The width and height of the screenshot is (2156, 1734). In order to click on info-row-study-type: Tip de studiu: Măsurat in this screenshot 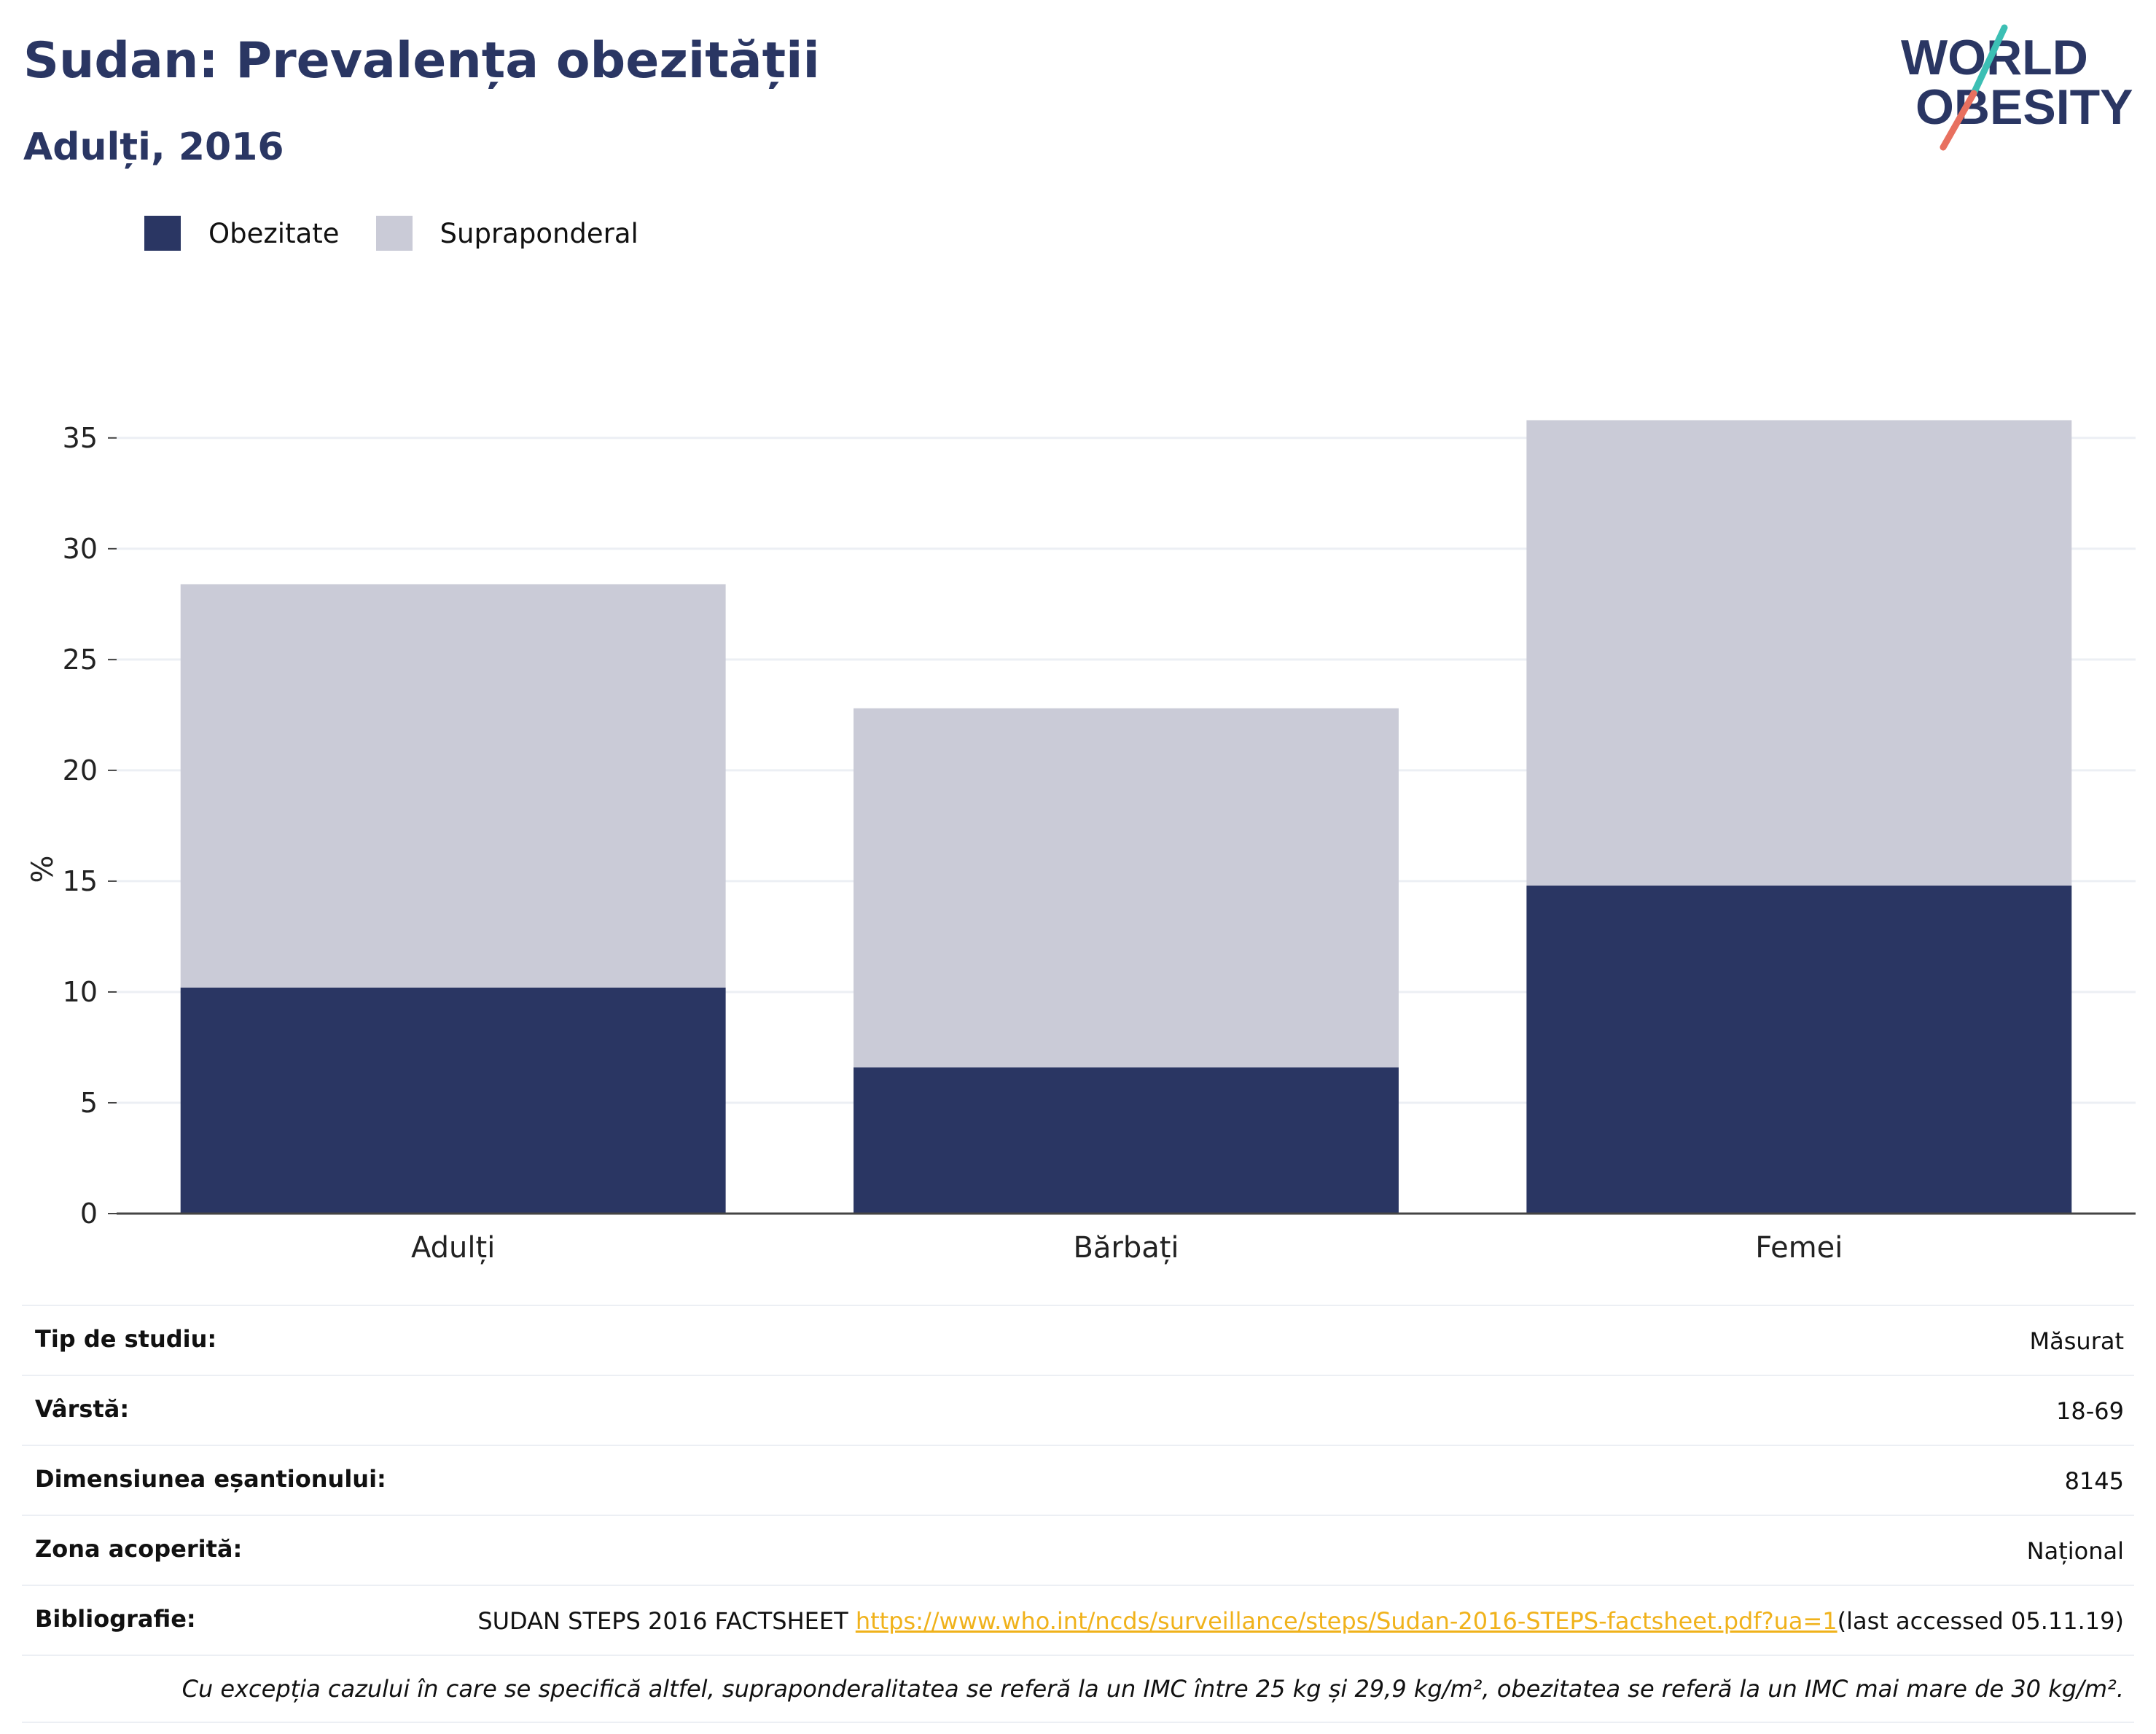, I will do `click(1078, 1340)`.